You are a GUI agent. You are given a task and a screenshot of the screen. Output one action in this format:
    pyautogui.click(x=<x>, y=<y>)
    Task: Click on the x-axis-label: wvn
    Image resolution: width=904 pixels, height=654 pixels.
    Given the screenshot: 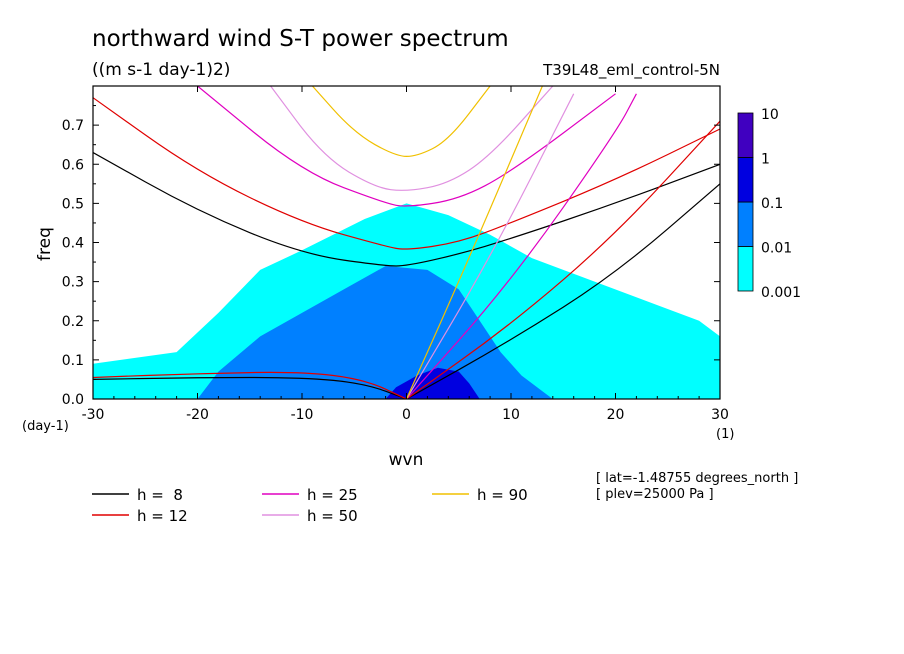 What is the action you would take?
    pyautogui.click(x=406, y=460)
    